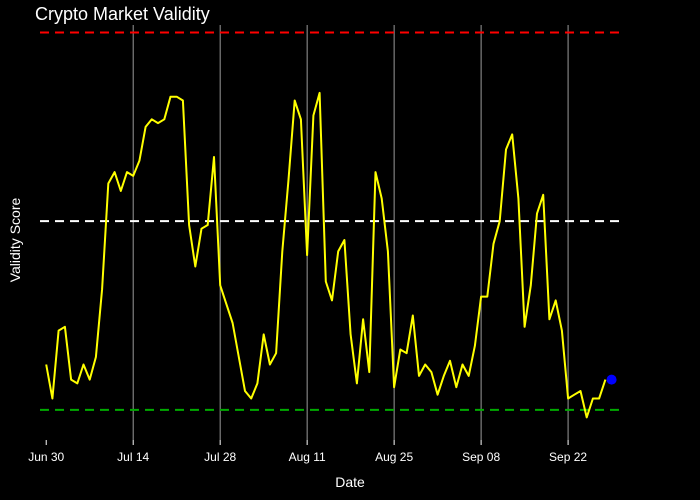  What do you see at coordinates (307, 457) in the screenshot?
I see `x-tick-label: Aug 11` at bounding box center [307, 457].